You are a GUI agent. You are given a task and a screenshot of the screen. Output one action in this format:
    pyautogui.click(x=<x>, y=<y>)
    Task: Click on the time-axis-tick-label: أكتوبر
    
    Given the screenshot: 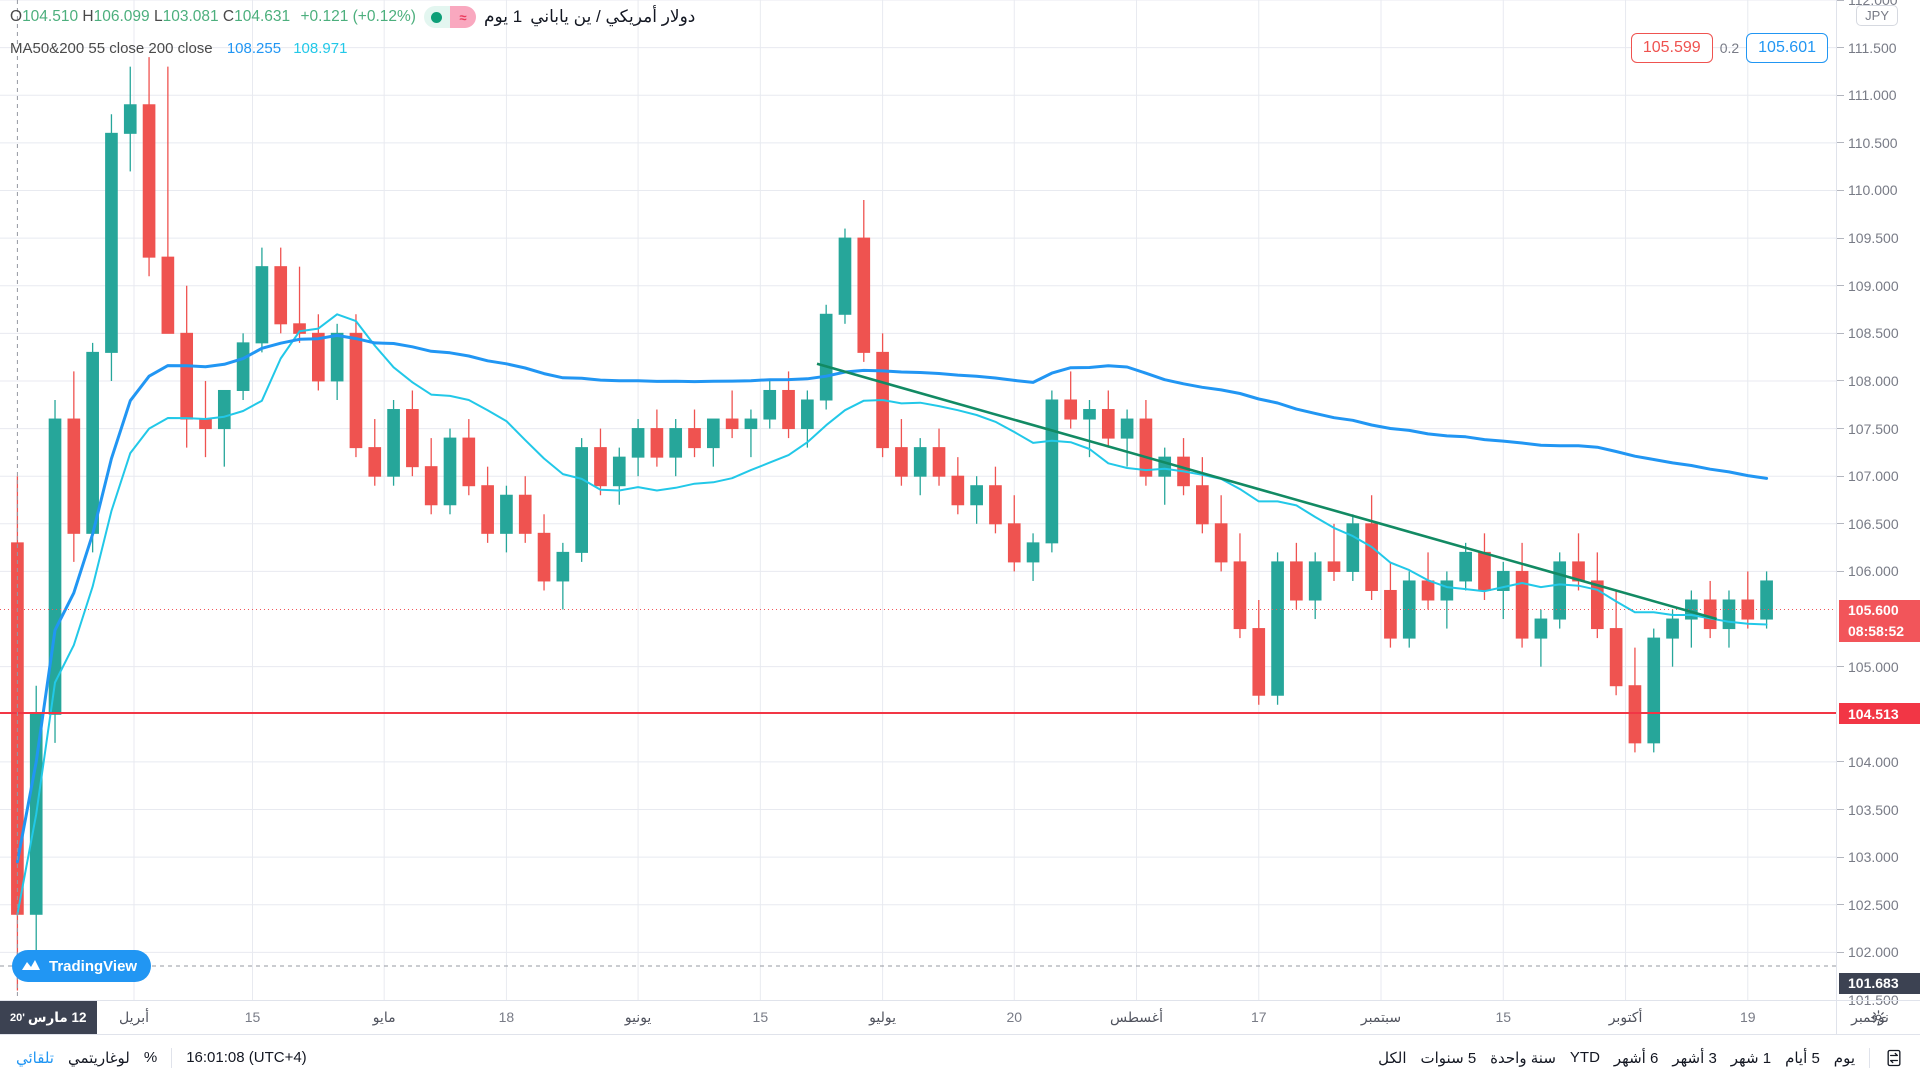 What is the action you would take?
    pyautogui.click(x=1625, y=1017)
    